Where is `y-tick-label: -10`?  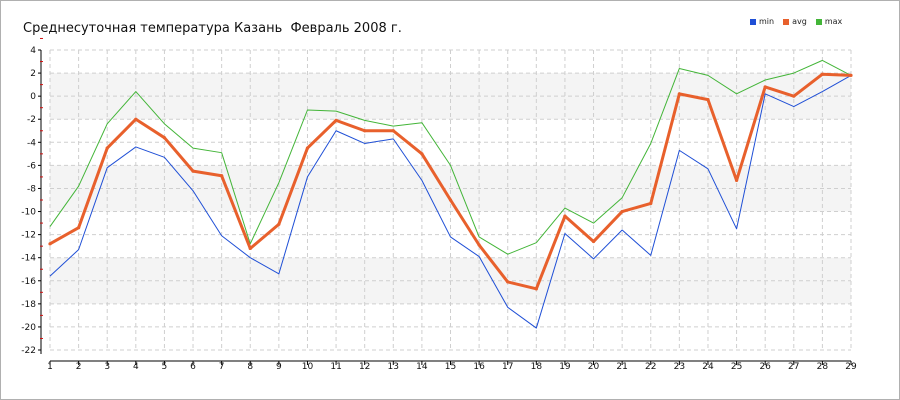
y-tick-label: -10 is located at coordinates (28, 213).